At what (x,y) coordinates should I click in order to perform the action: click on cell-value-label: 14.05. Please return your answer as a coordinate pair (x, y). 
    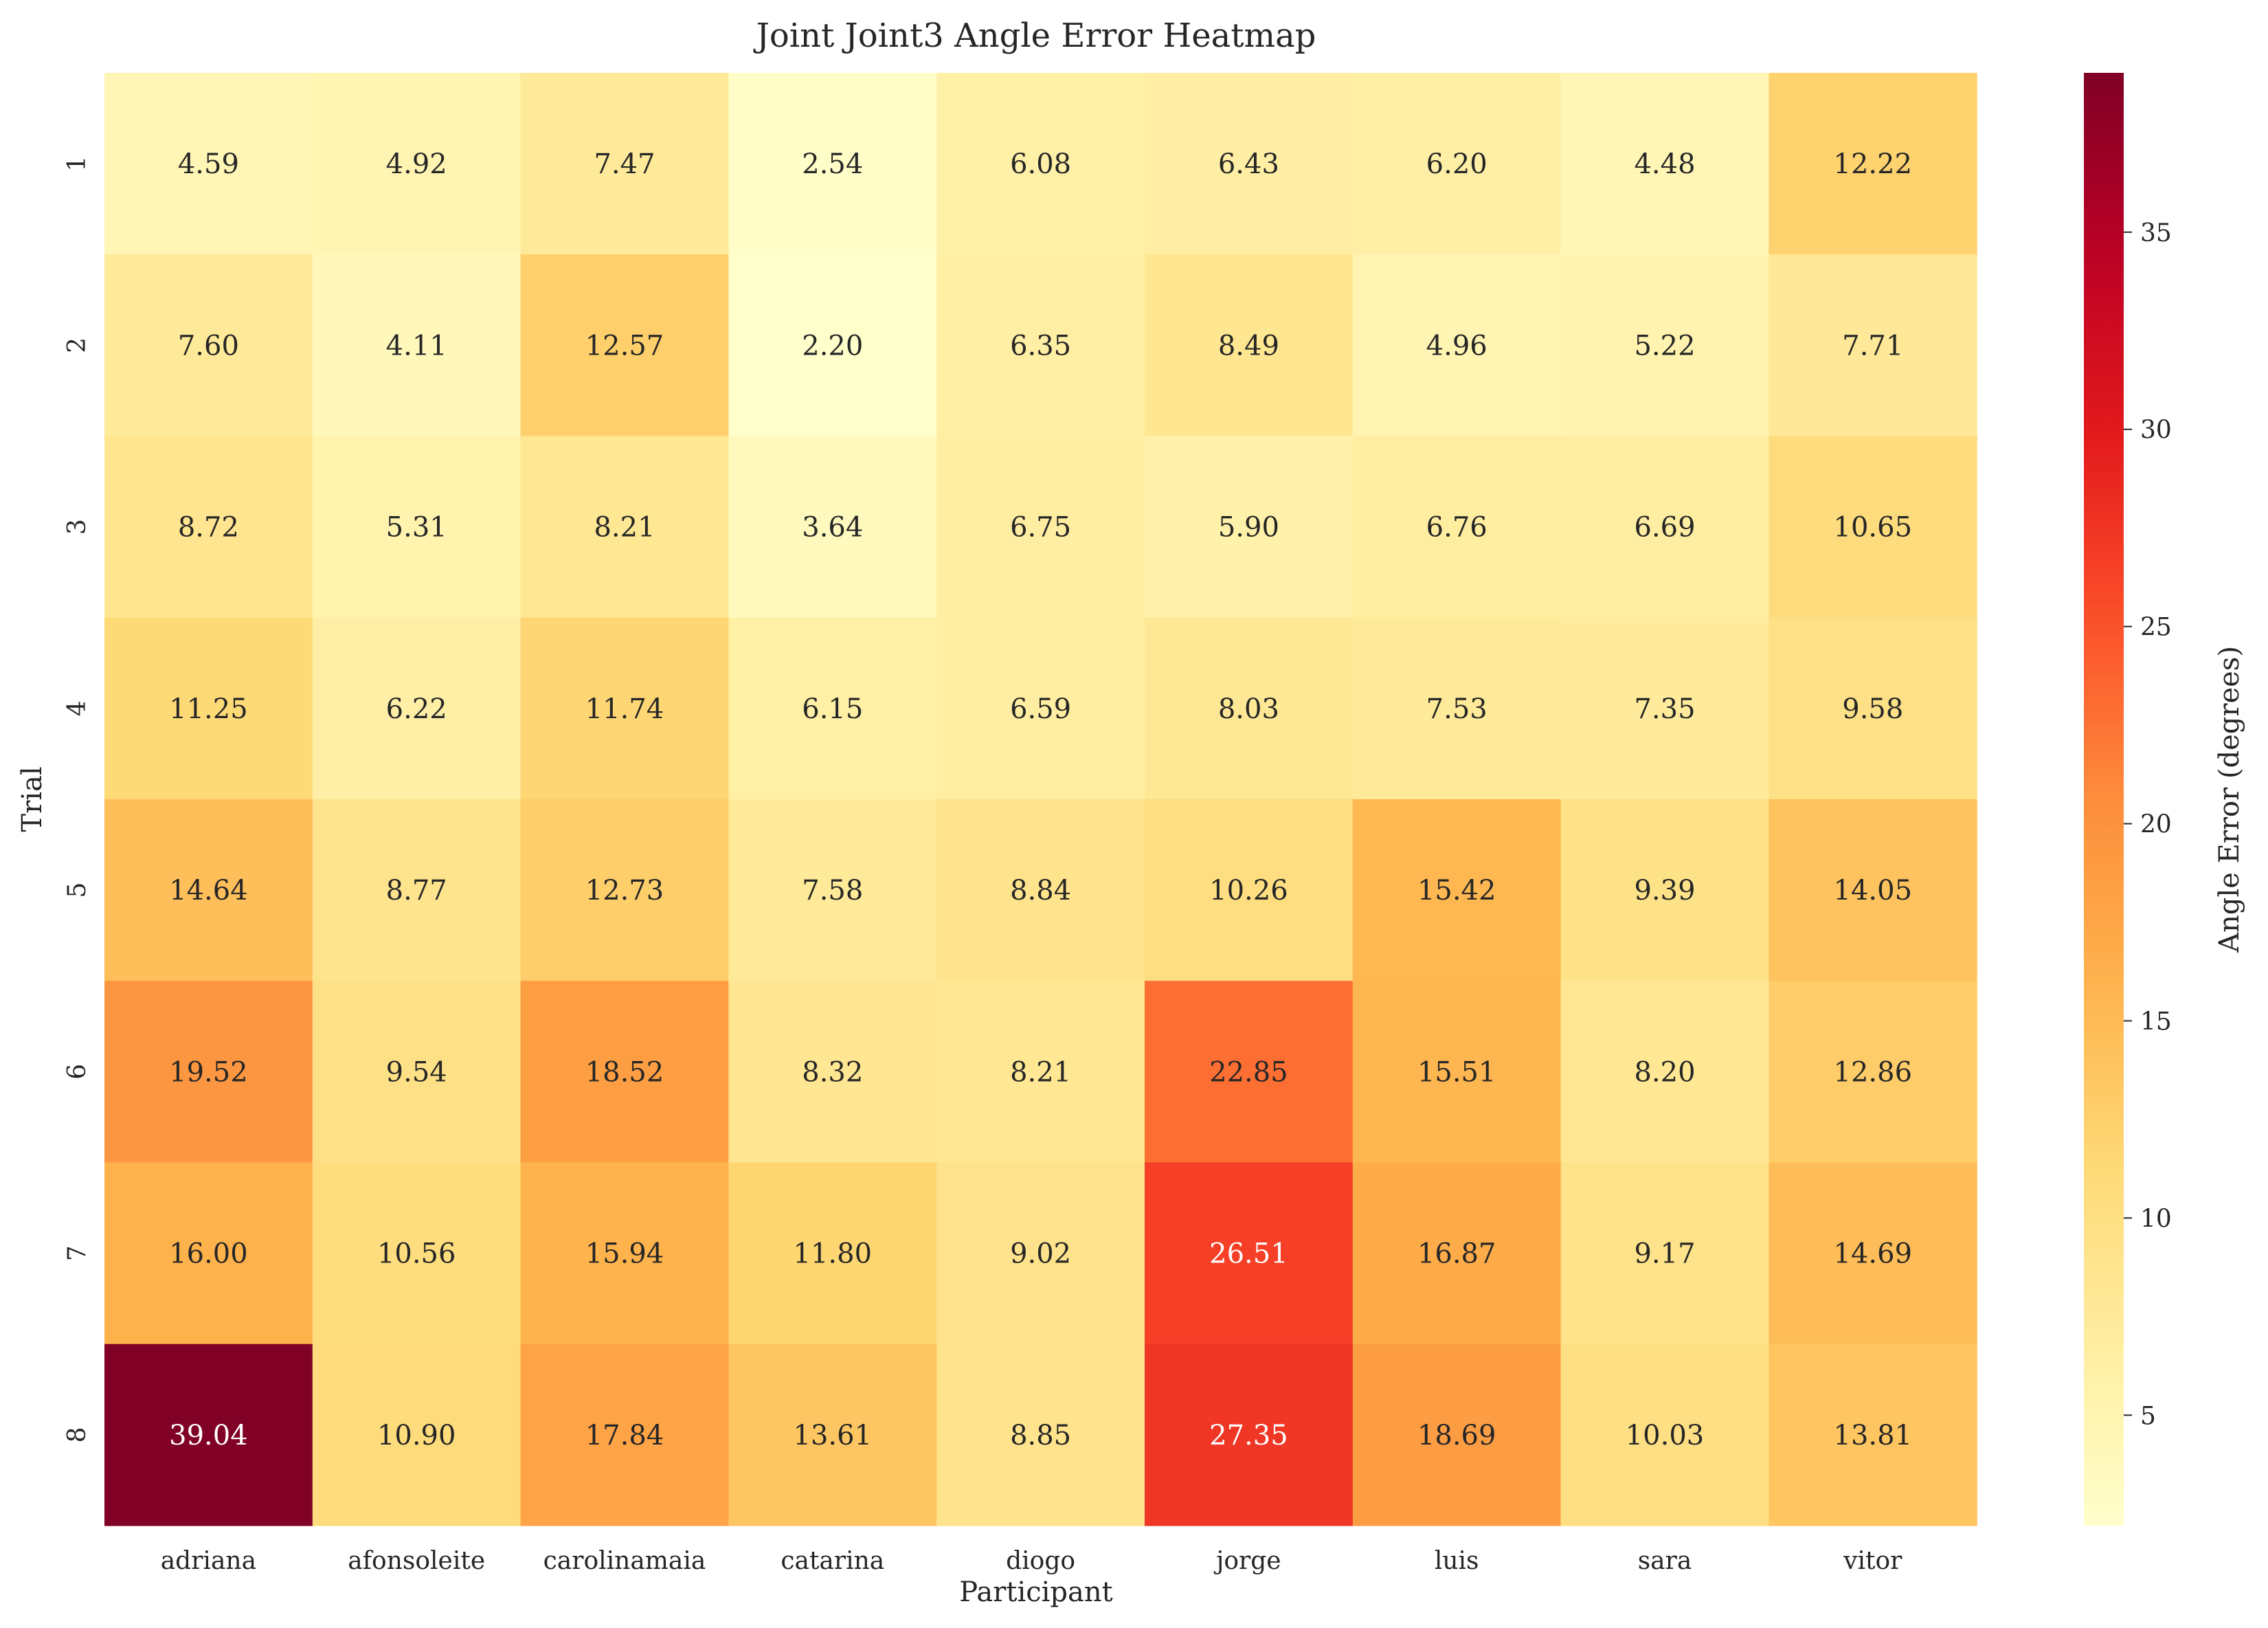
    Looking at the image, I should click on (1873, 891).